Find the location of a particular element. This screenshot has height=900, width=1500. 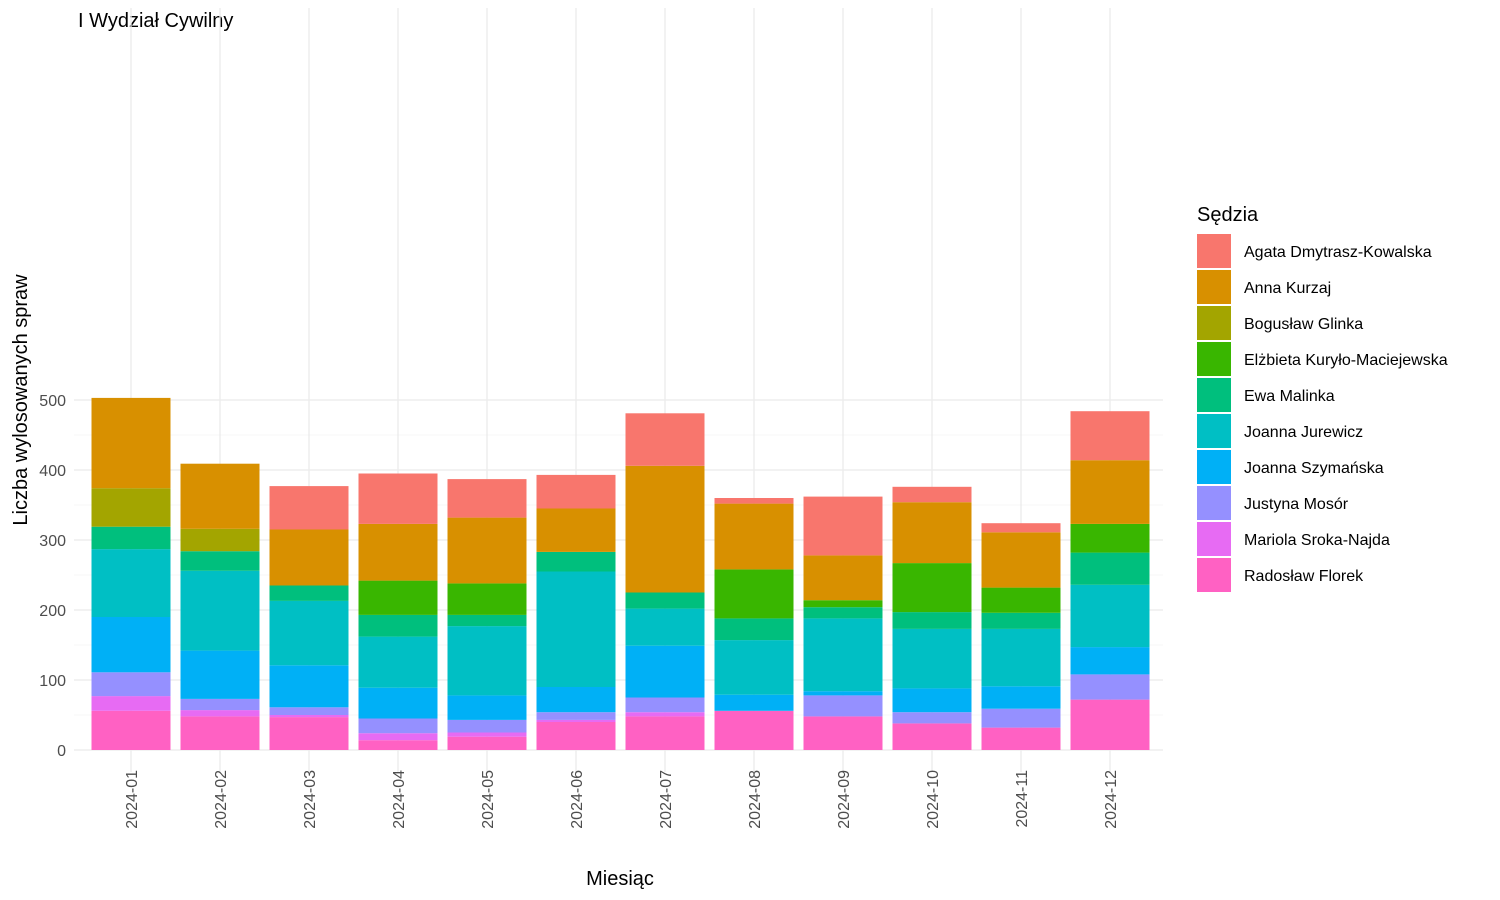

chart-title: I Wydział Cywilny is located at coordinates (155, 21).